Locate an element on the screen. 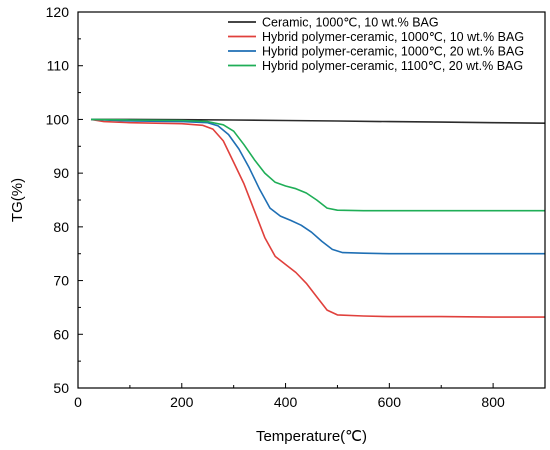 The width and height of the screenshot is (550, 450). y-tick-label: 70 is located at coordinates (61, 281).